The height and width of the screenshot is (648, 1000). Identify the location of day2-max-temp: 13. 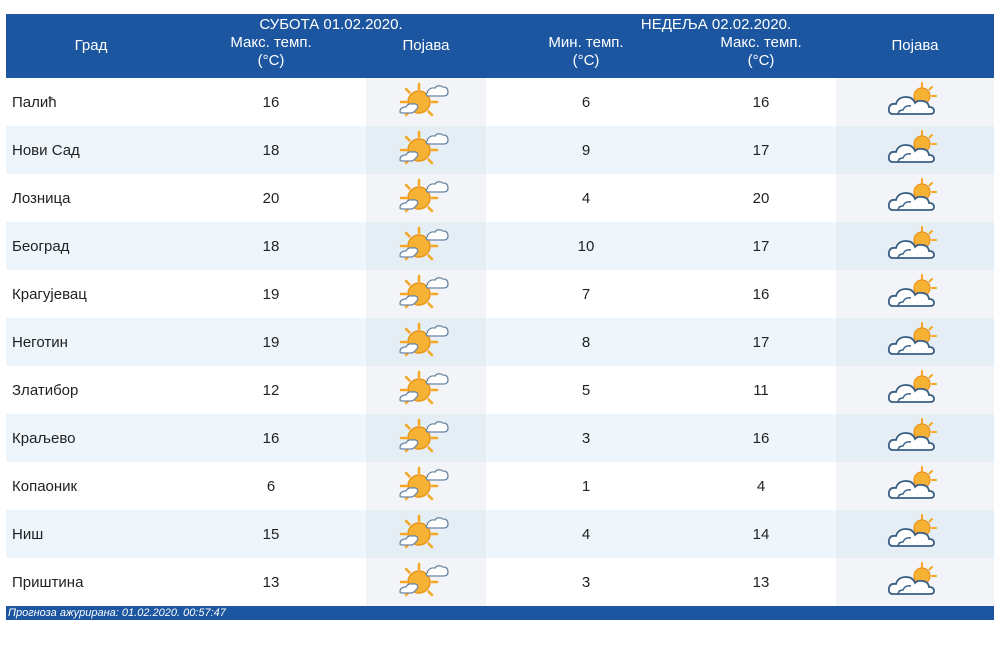
(761, 582).